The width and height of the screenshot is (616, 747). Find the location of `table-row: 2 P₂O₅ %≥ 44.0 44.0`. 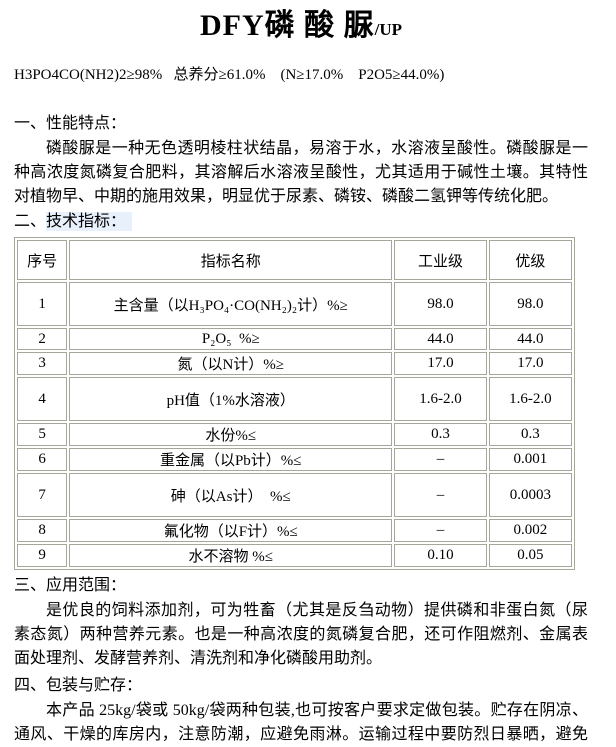

table-row: 2 P₂O₅ %≥ 44.0 44.0 is located at coordinates (294, 339).